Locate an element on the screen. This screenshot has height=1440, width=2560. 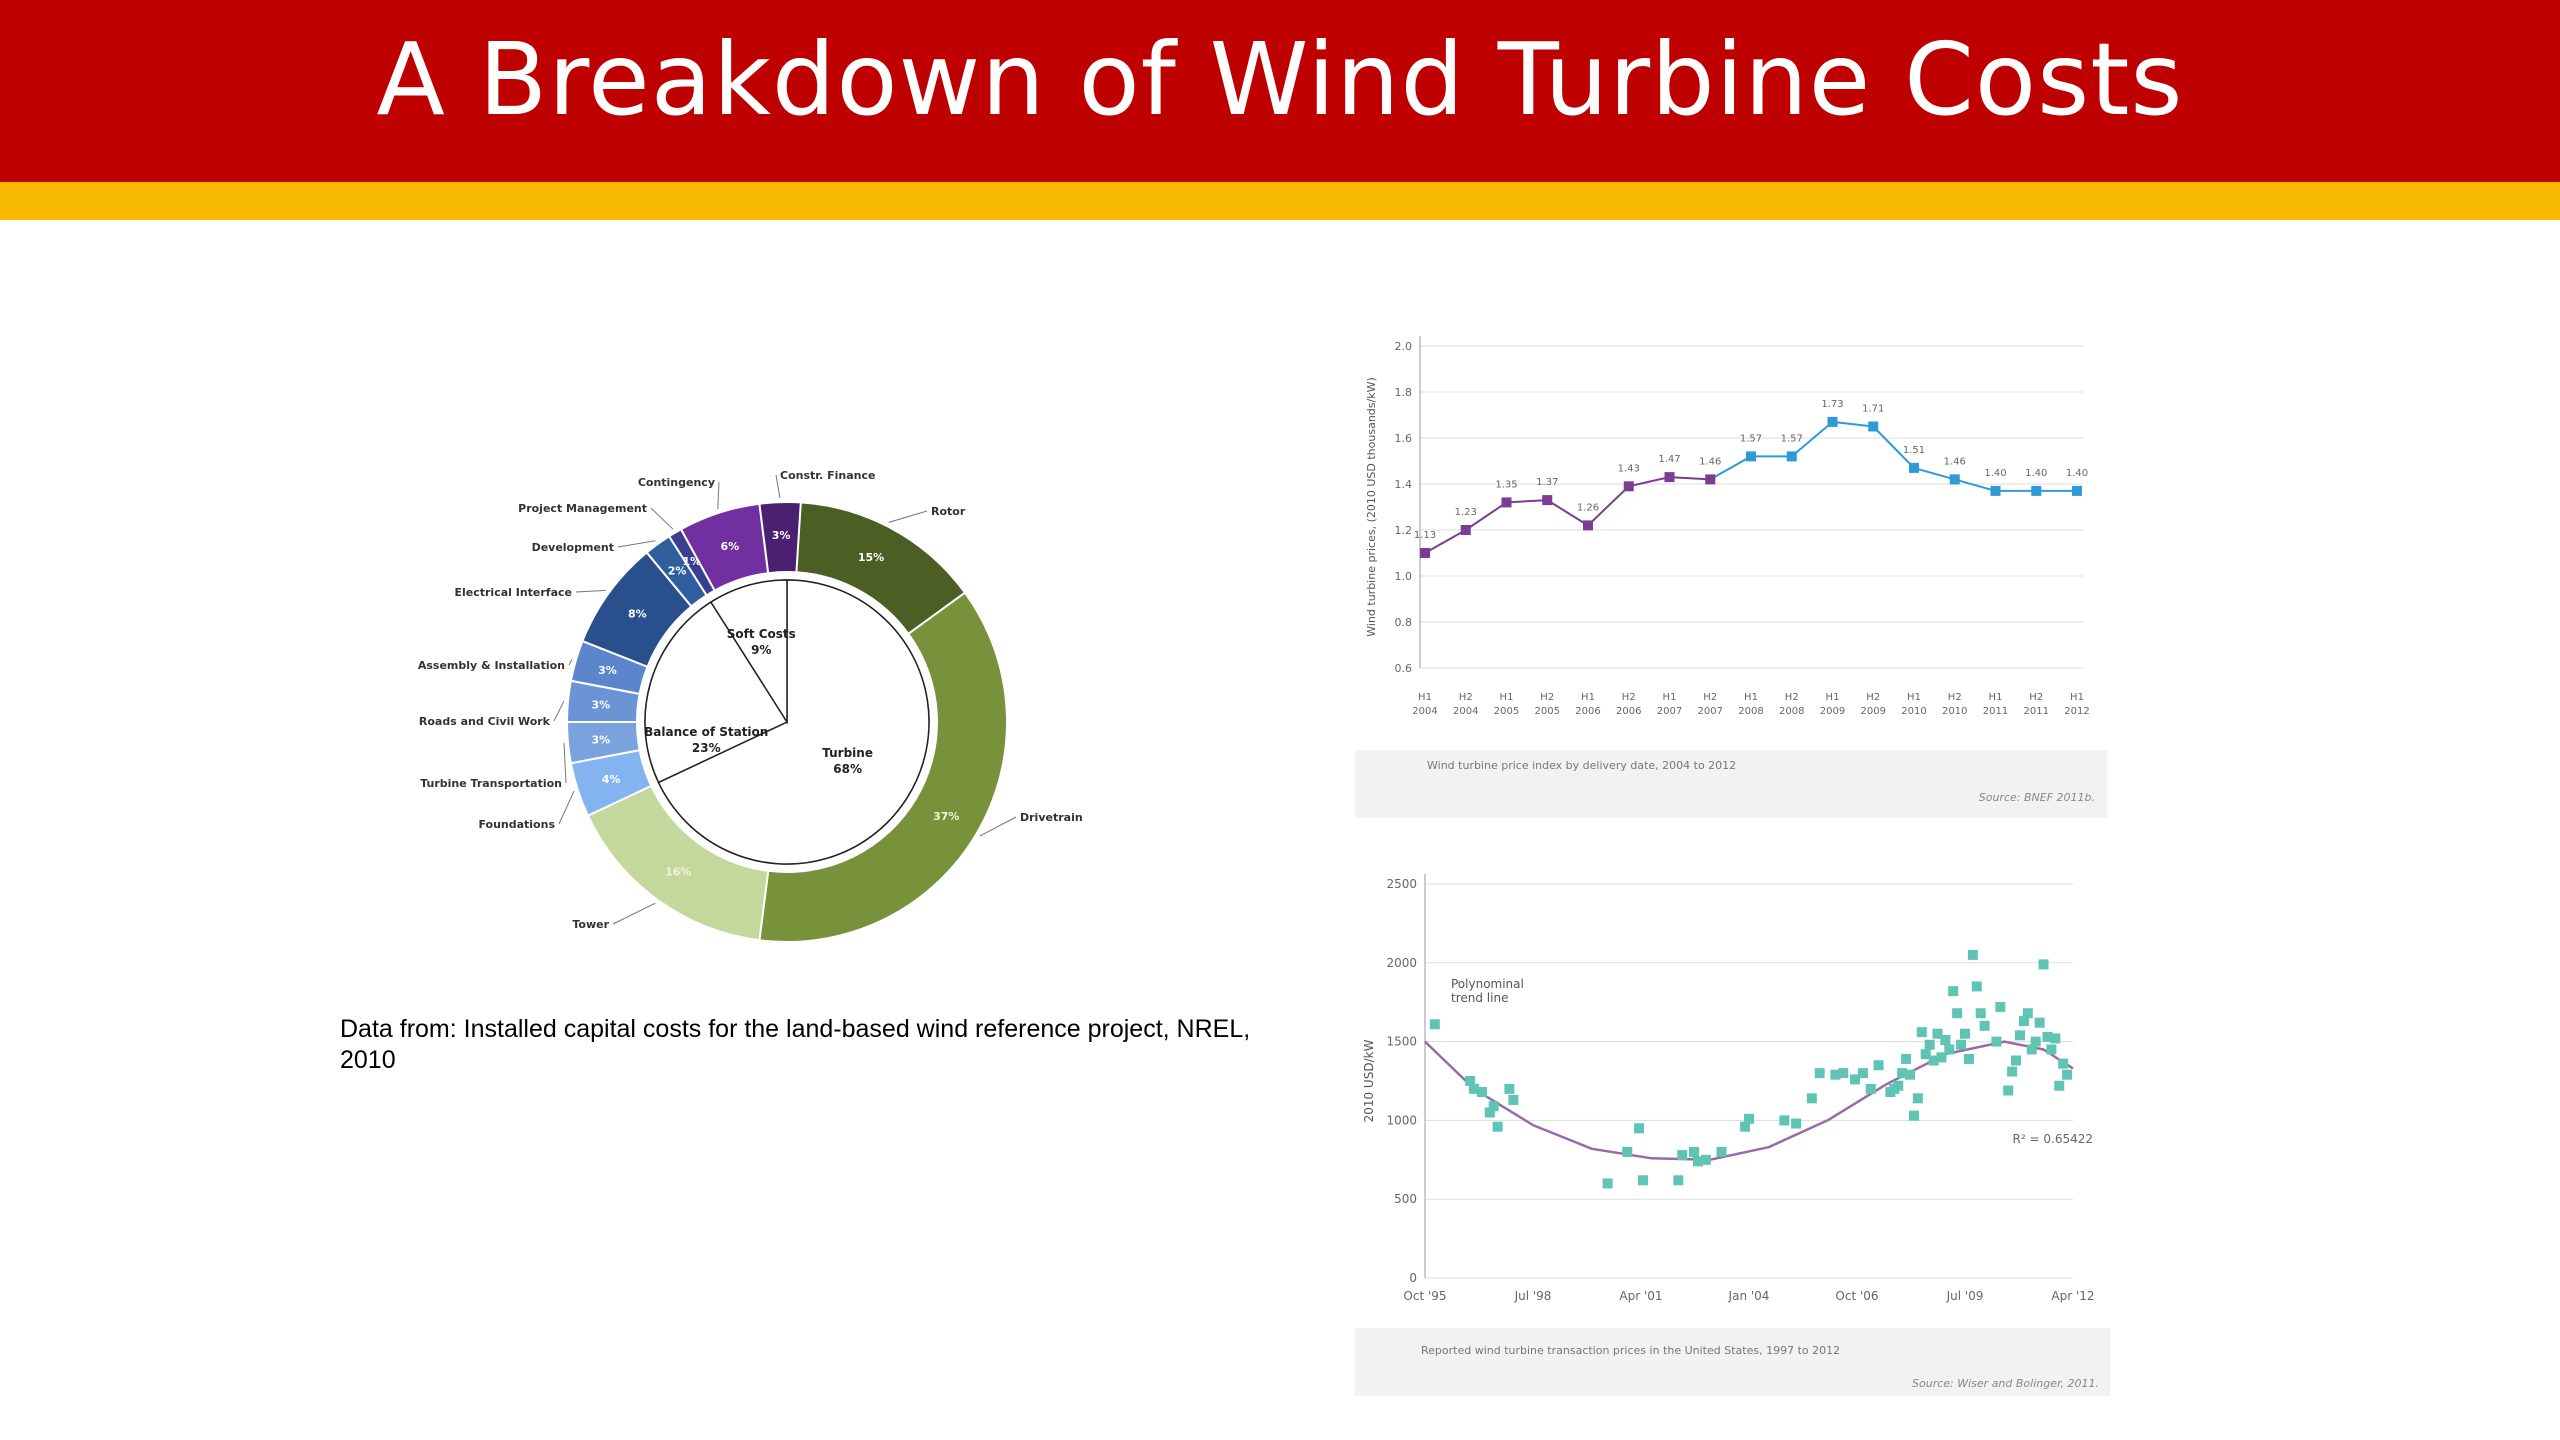
donut-slice-value-foundations: 4% is located at coordinates (611, 779).